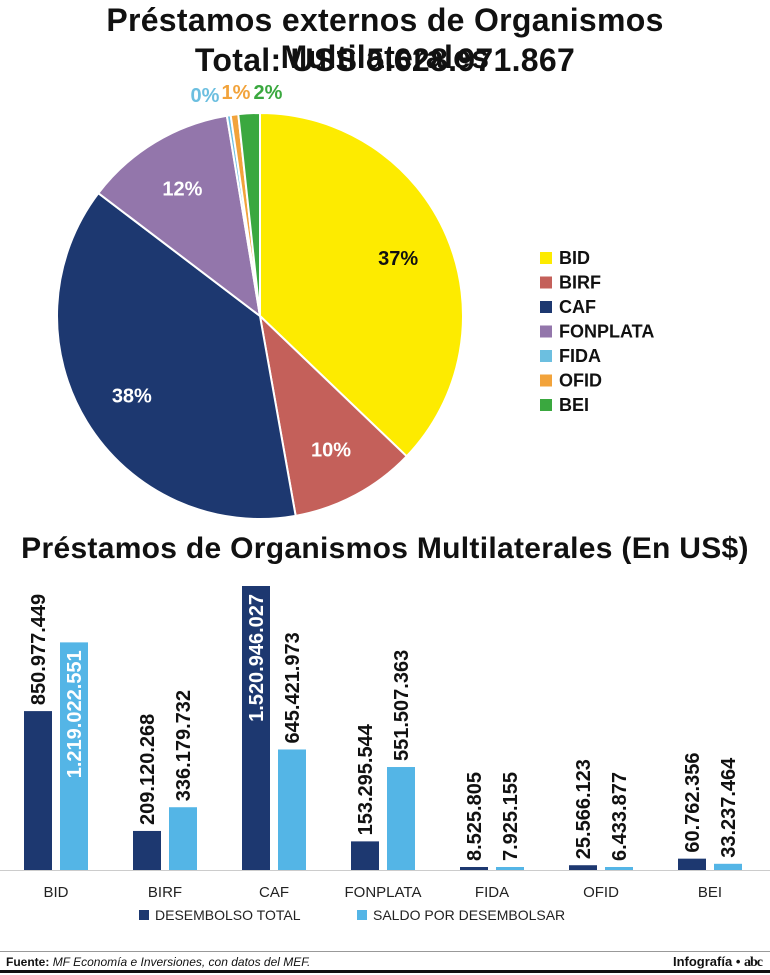 This screenshot has height=975, width=770. I want to click on pie-chart-subtitle: Total: USS 5.628.971.867, so click(385, 60).